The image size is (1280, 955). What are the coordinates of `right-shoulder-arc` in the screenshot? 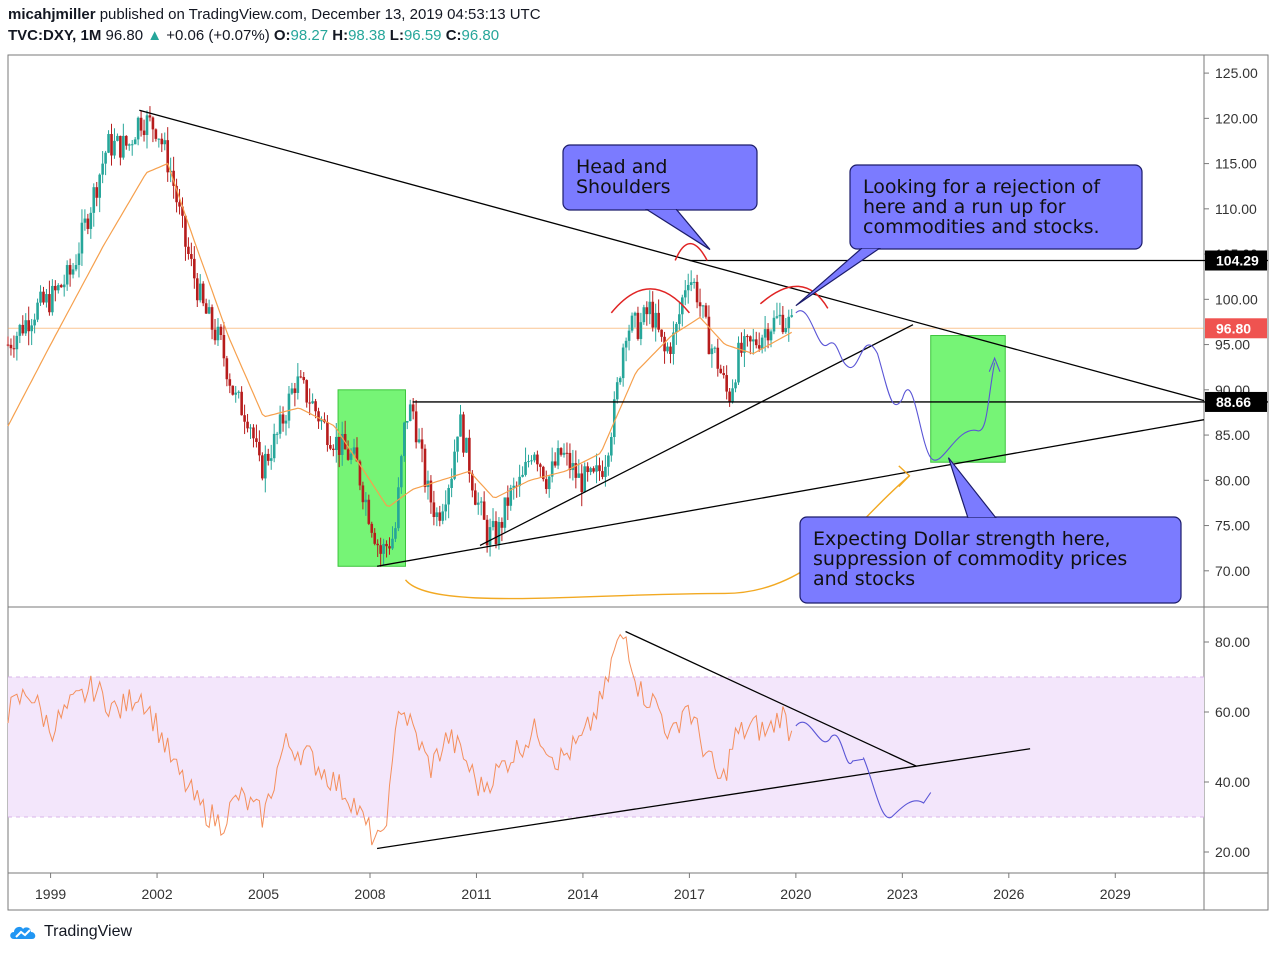 It's located at (794, 297).